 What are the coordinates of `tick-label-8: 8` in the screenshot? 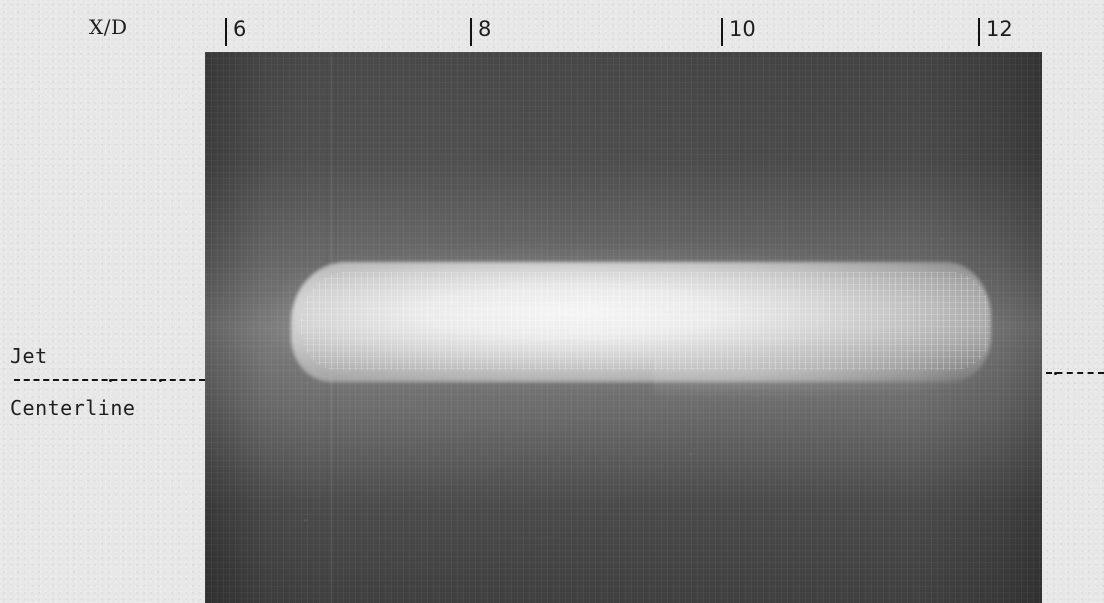 It's located at (485, 29).